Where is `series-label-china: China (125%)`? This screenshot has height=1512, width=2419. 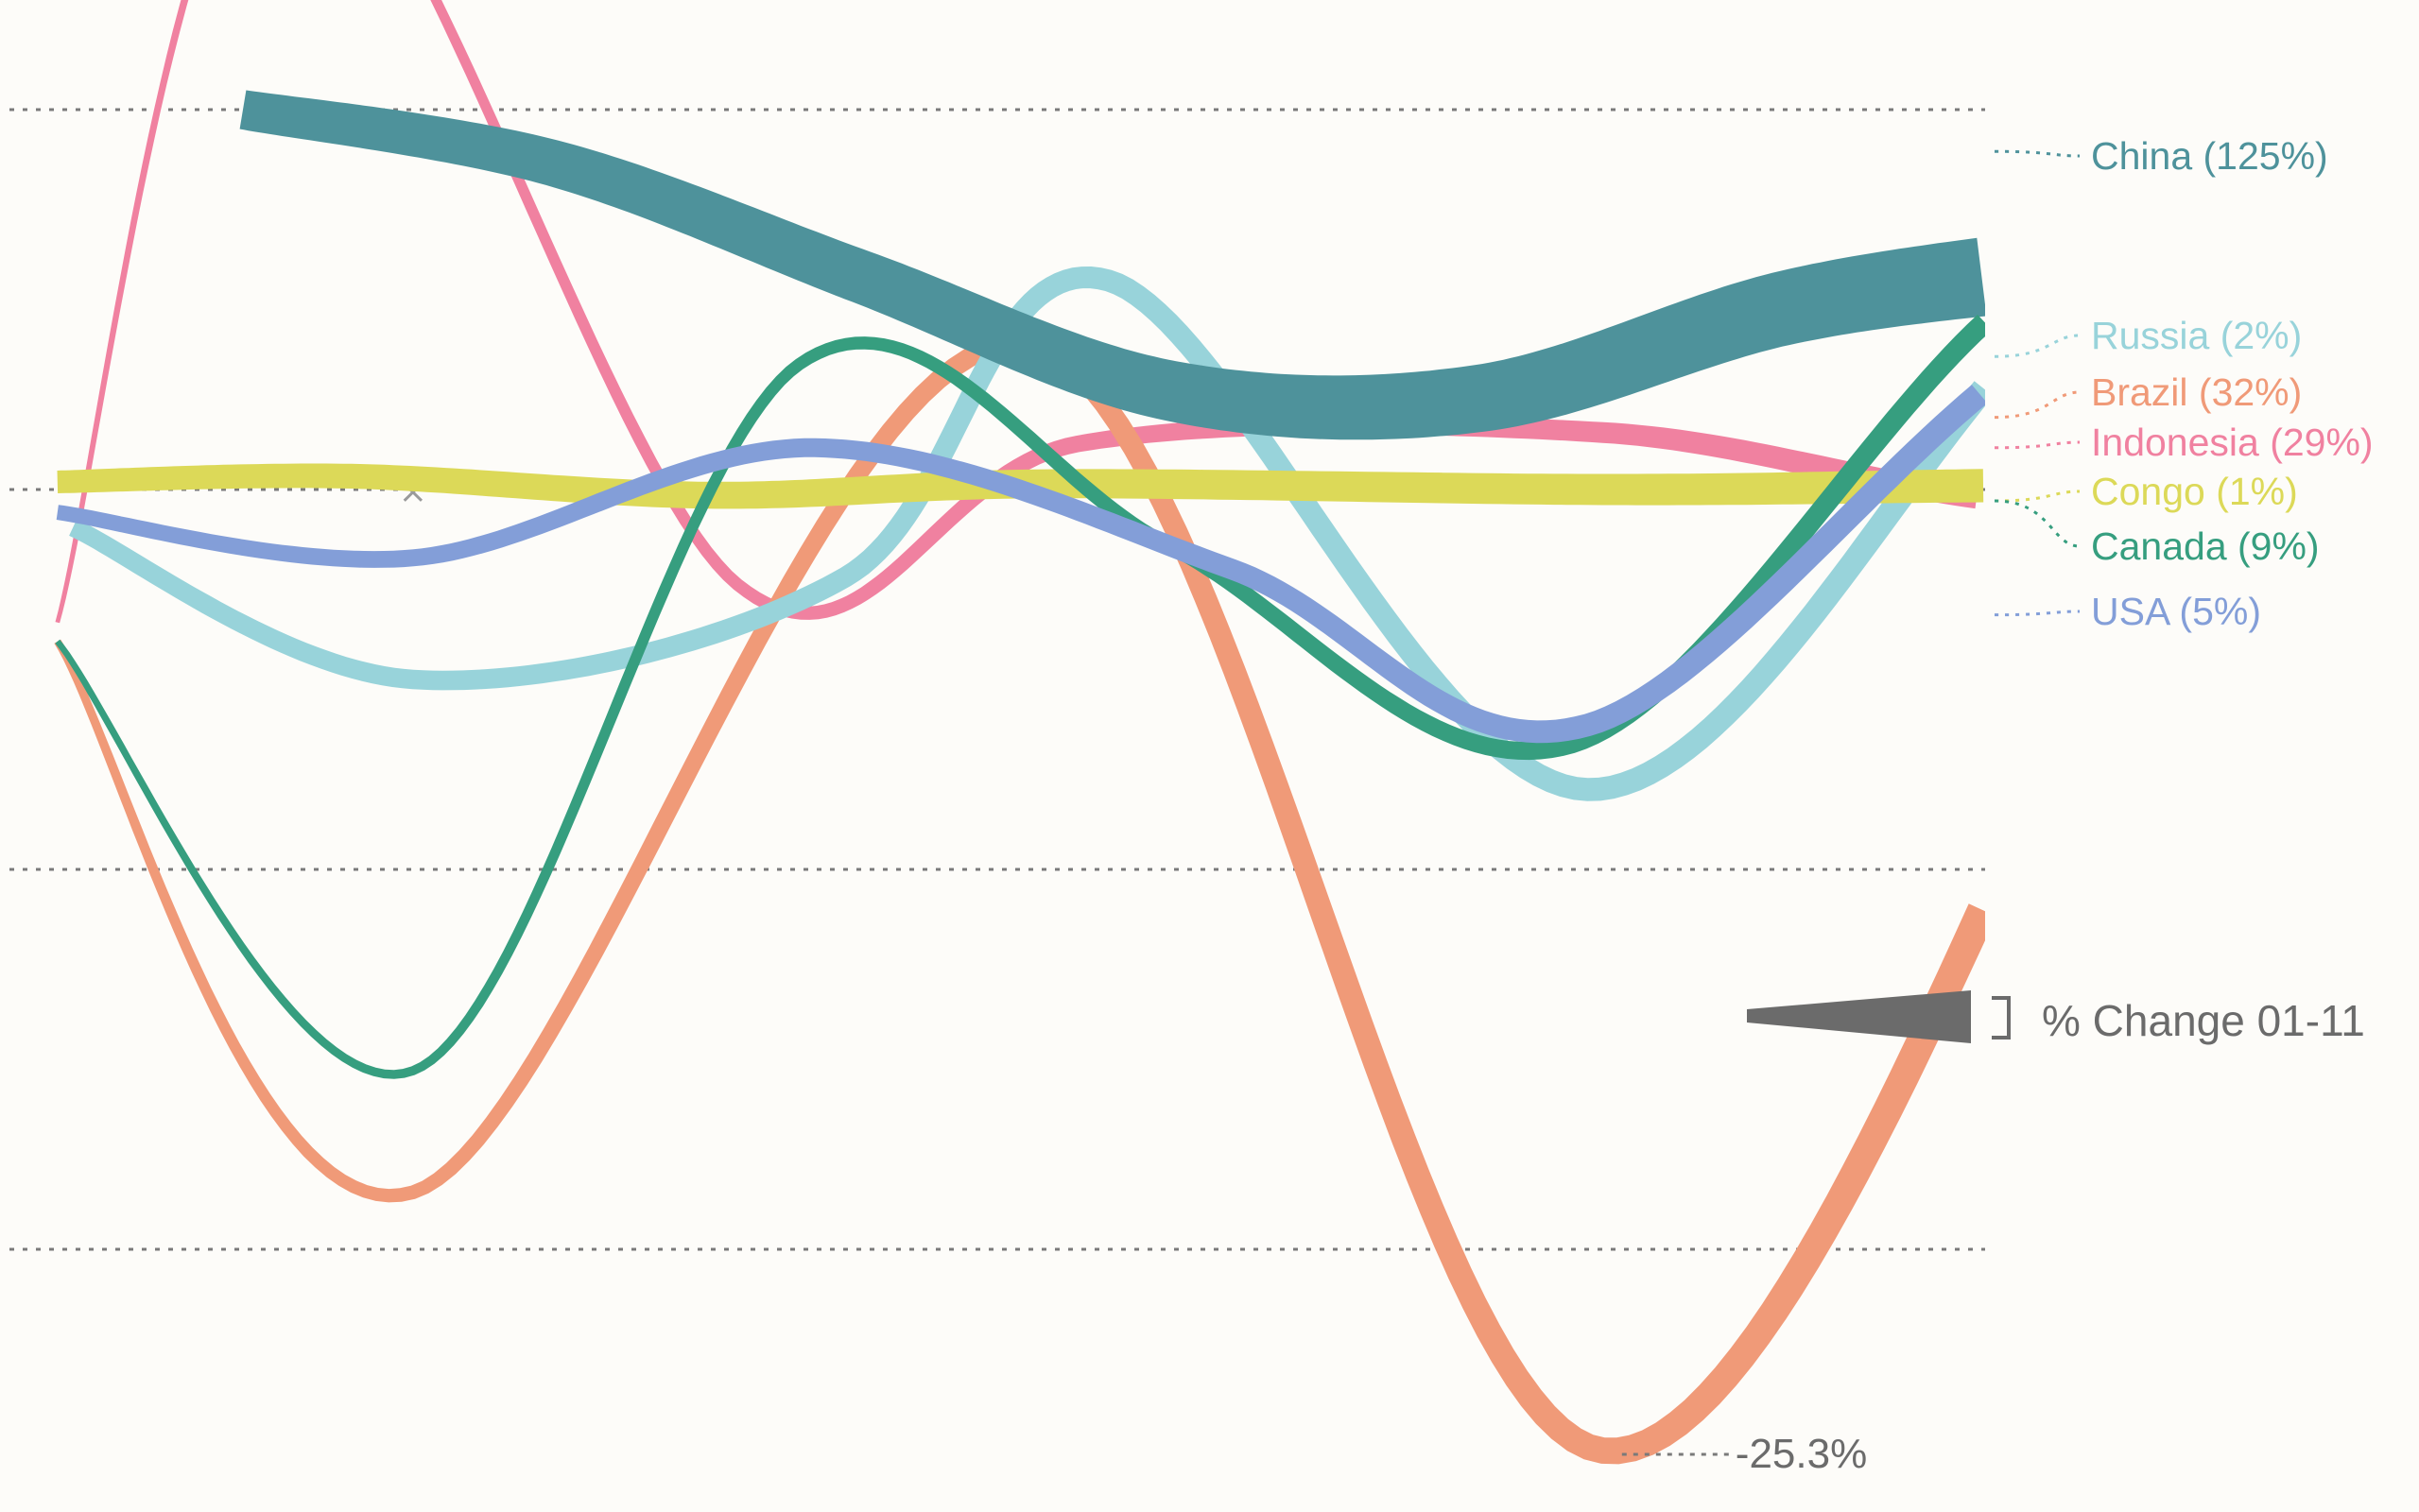 series-label-china: China (125%) is located at coordinates (2210, 156).